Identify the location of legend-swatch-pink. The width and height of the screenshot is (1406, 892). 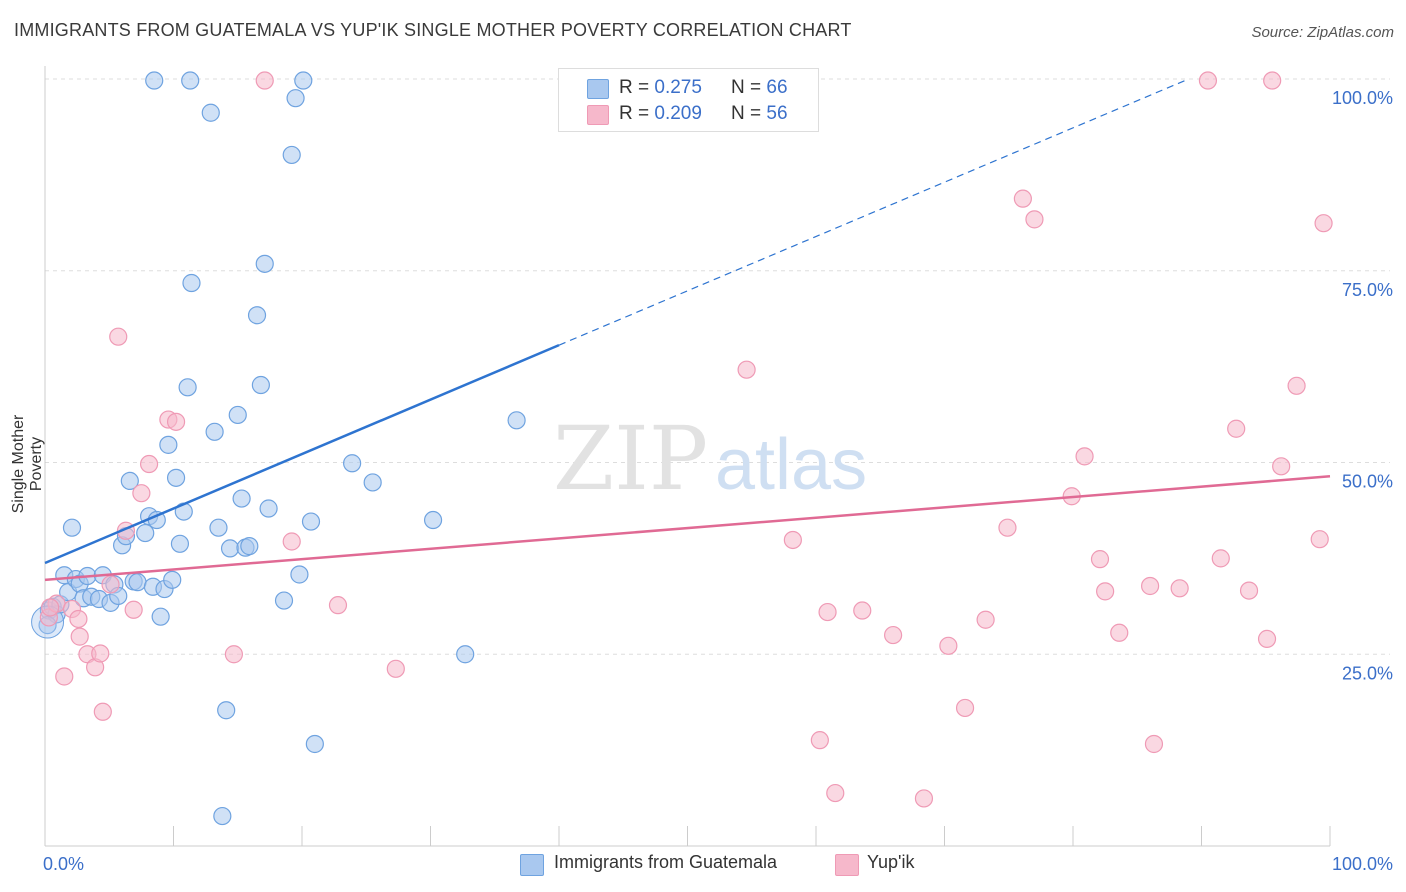
(598, 115).